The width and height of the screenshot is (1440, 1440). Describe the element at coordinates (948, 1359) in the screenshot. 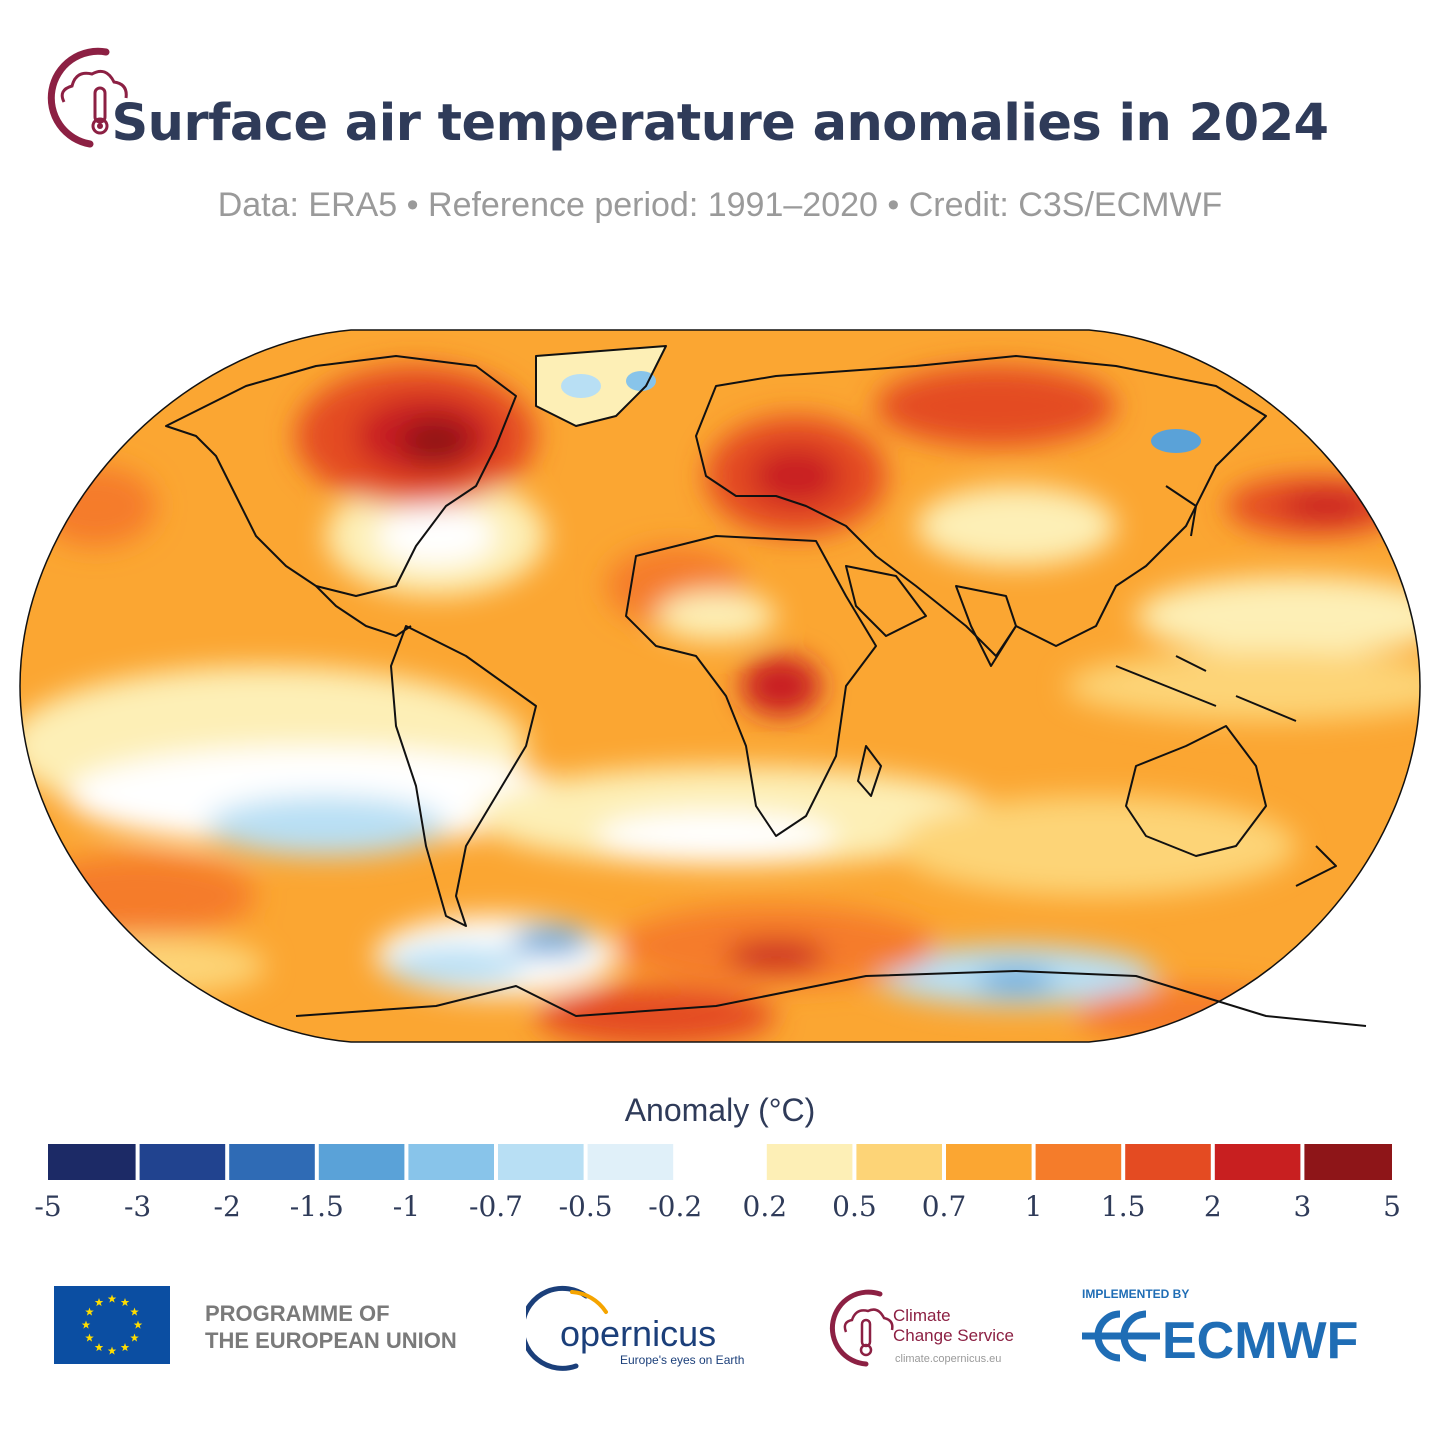

I see `c3s-url: climate.copernicus.eu` at that location.